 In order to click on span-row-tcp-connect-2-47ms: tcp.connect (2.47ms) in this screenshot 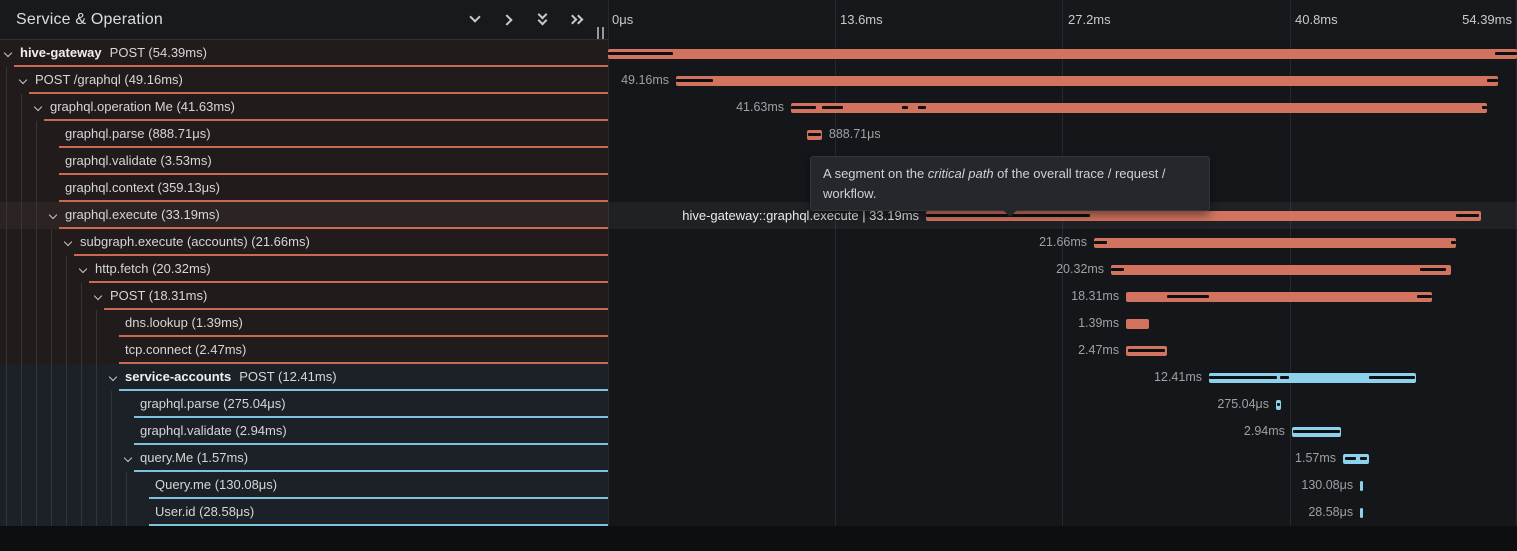, I will do `click(304, 350)`.